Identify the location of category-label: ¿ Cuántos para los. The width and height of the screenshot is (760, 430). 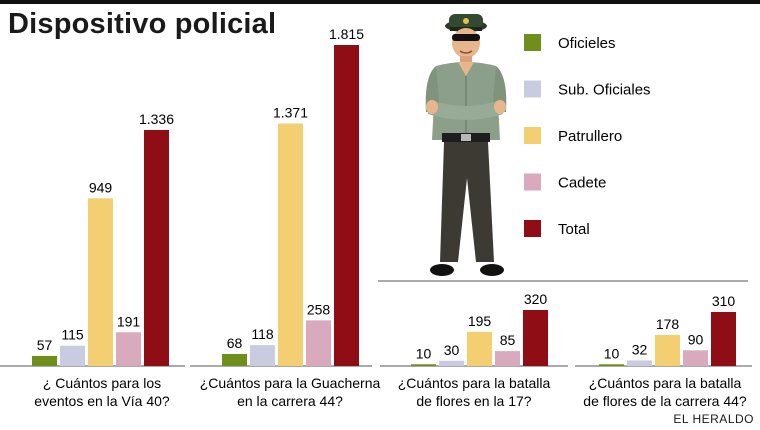
(102, 383).